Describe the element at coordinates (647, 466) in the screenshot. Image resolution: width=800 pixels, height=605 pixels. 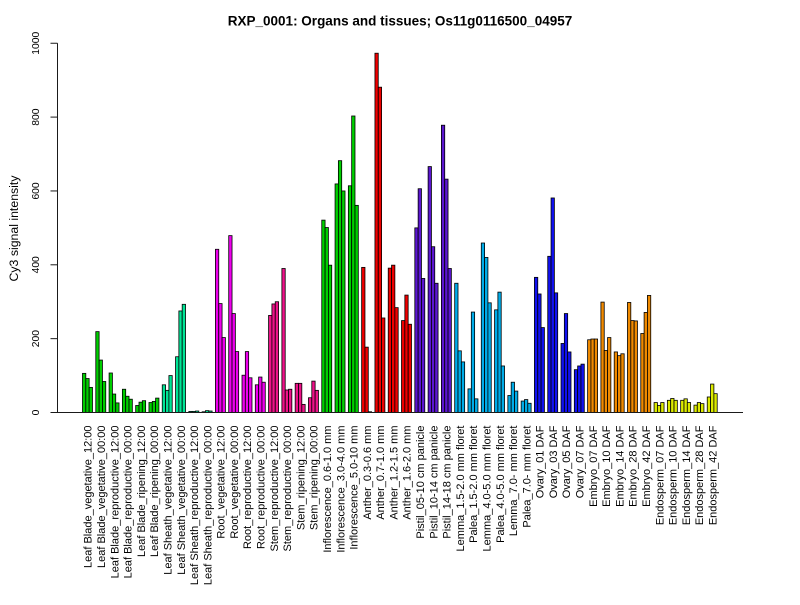
I see `svg-text: Embryo_42 DAF` at that location.